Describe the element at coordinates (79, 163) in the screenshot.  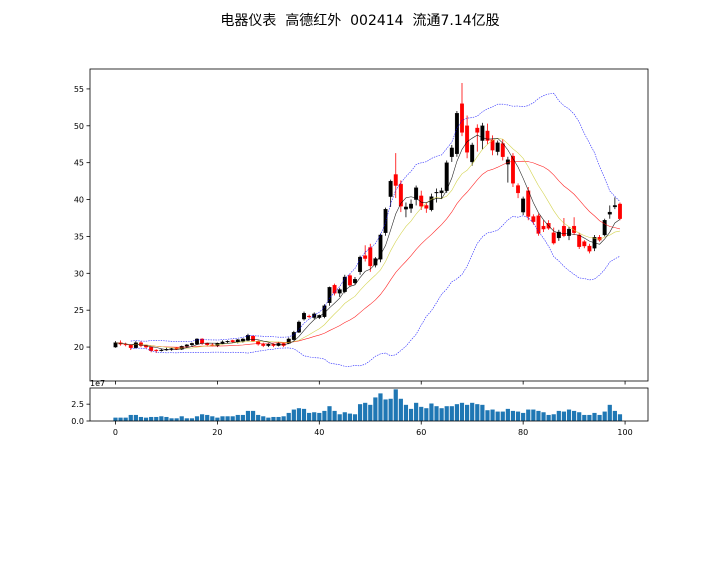
I see `y-tick-label: 45` at that location.